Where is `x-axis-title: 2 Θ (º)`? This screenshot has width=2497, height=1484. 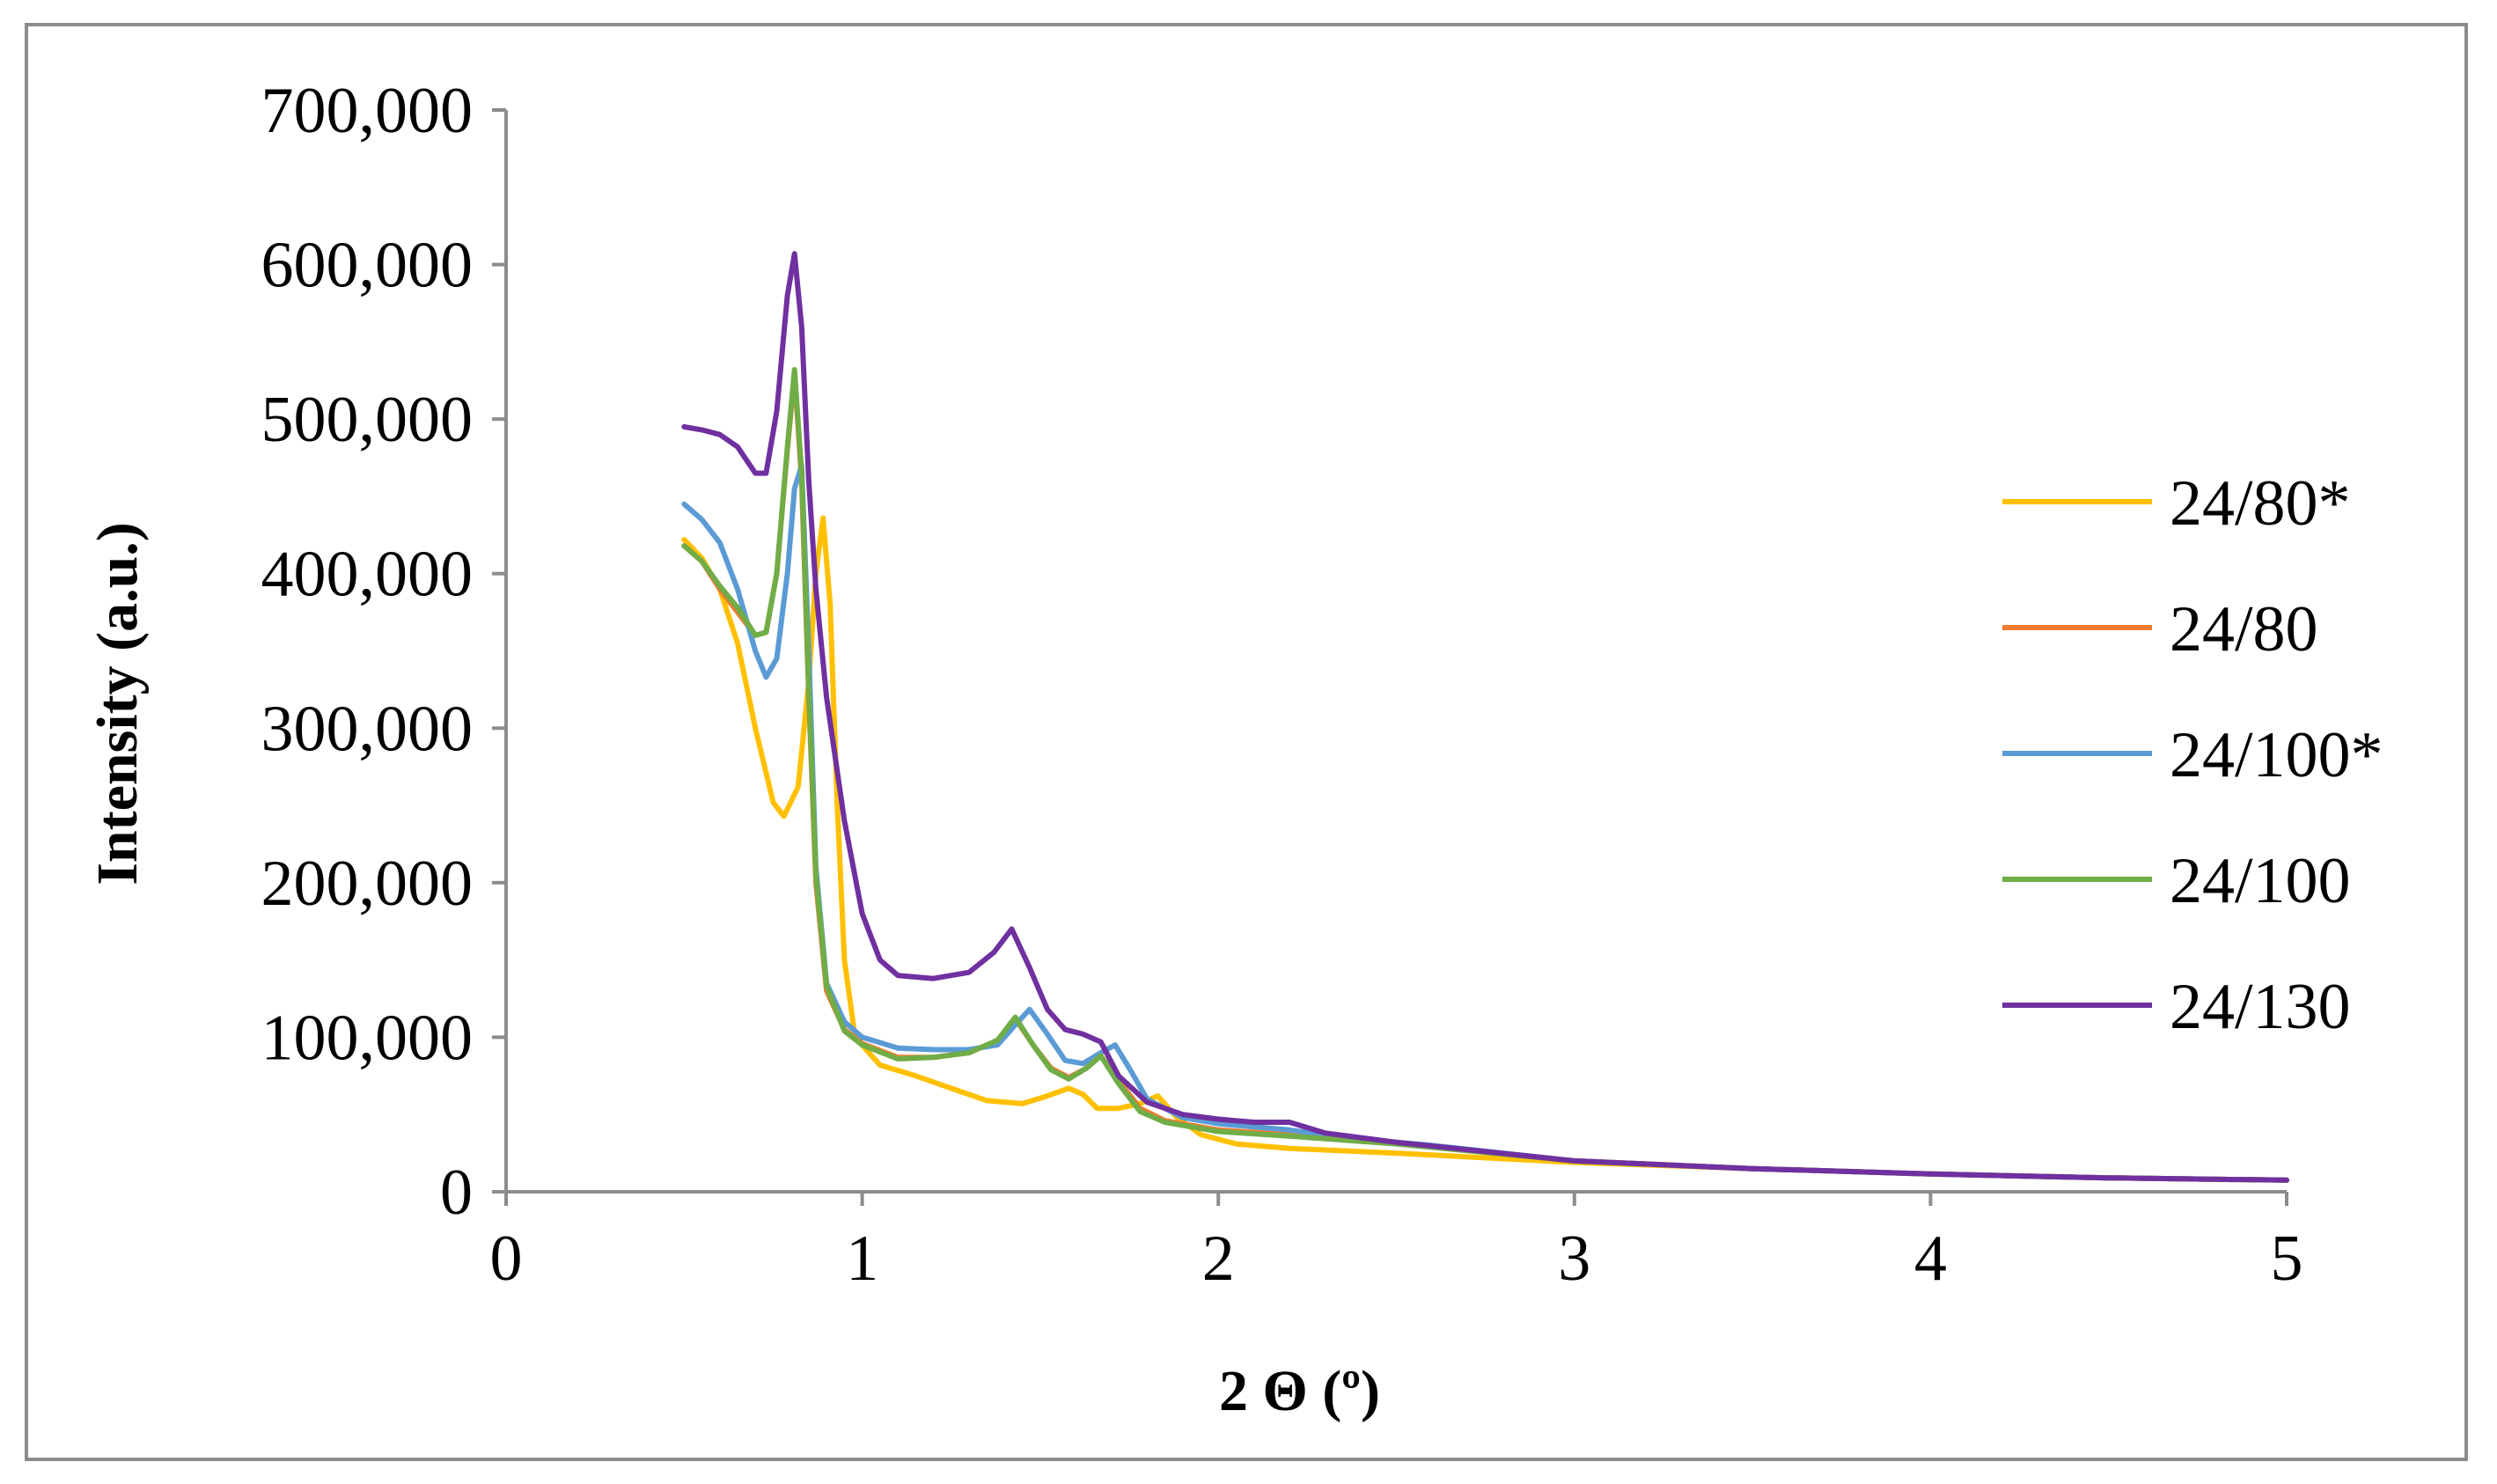 x-axis-title: 2 Θ (º) is located at coordinates (1299, 1391).